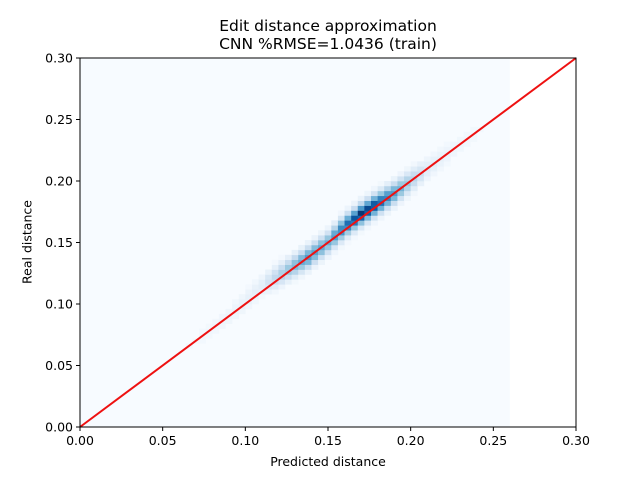 Image resolution: width=640 pixels, height=480 pixels. Describe the element at coordinates (493, 440) in the screenshot. I see `x-tick-label: 0.25` at that location.